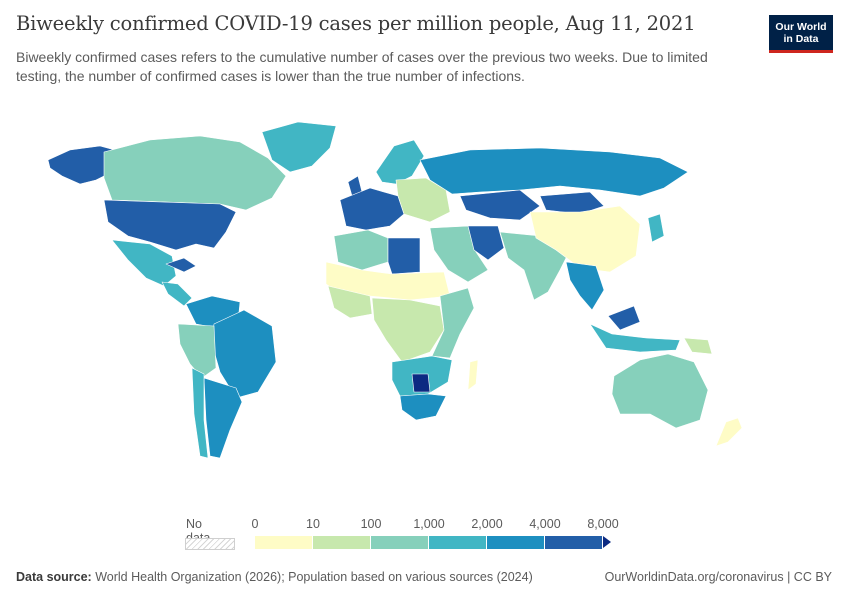  I want to click on region-madagascar, so click(473, 375).